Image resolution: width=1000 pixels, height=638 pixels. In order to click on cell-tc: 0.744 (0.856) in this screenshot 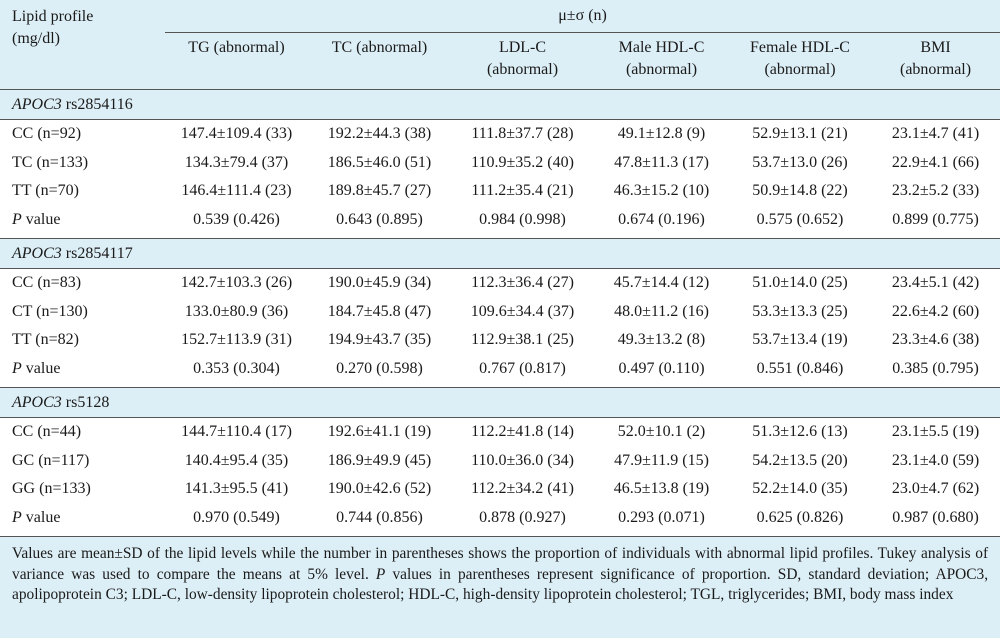, I will do `click(379, 520)`.